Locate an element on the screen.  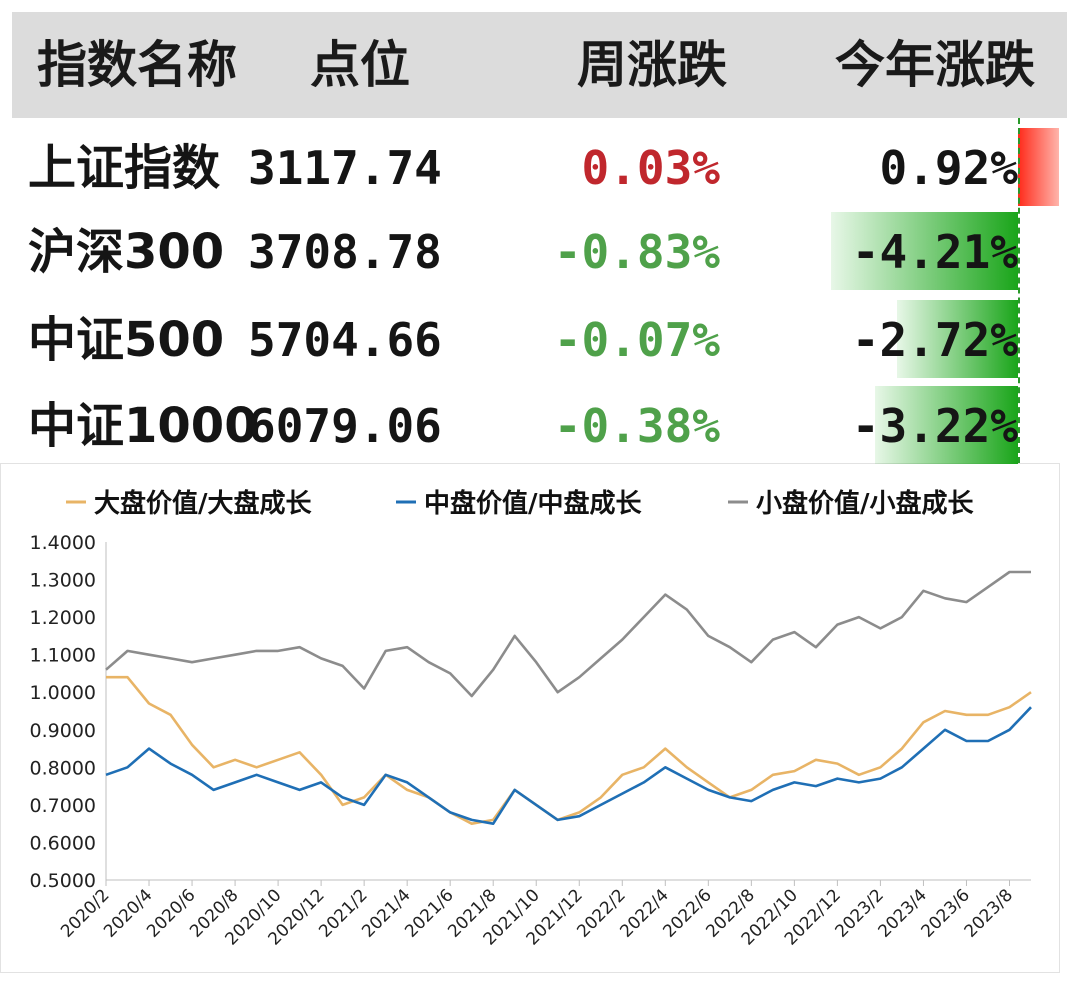
y-tick-label: 0.5000 is located at coordinates (63, 881).